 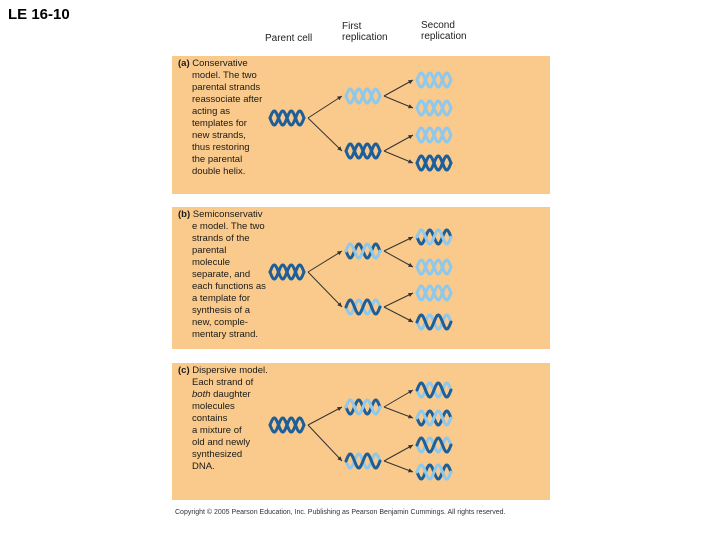 I want to click on caption-line: strands of the, so click(x=221, y=238).